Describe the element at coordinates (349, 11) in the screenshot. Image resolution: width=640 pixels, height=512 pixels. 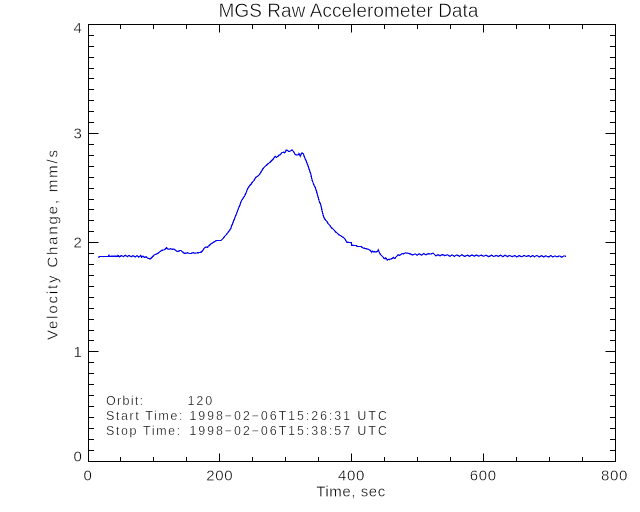
I see `svg-text: MGS Raw Accelerometer Data` at that location.